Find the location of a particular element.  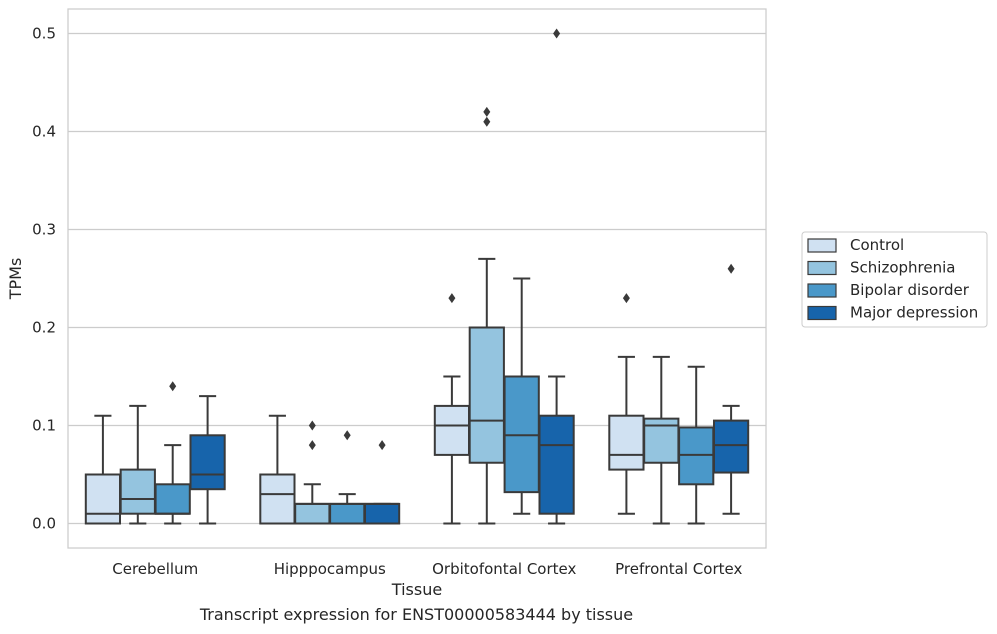

y-tick-label: 0.2 is located at coordinates (44, 328).